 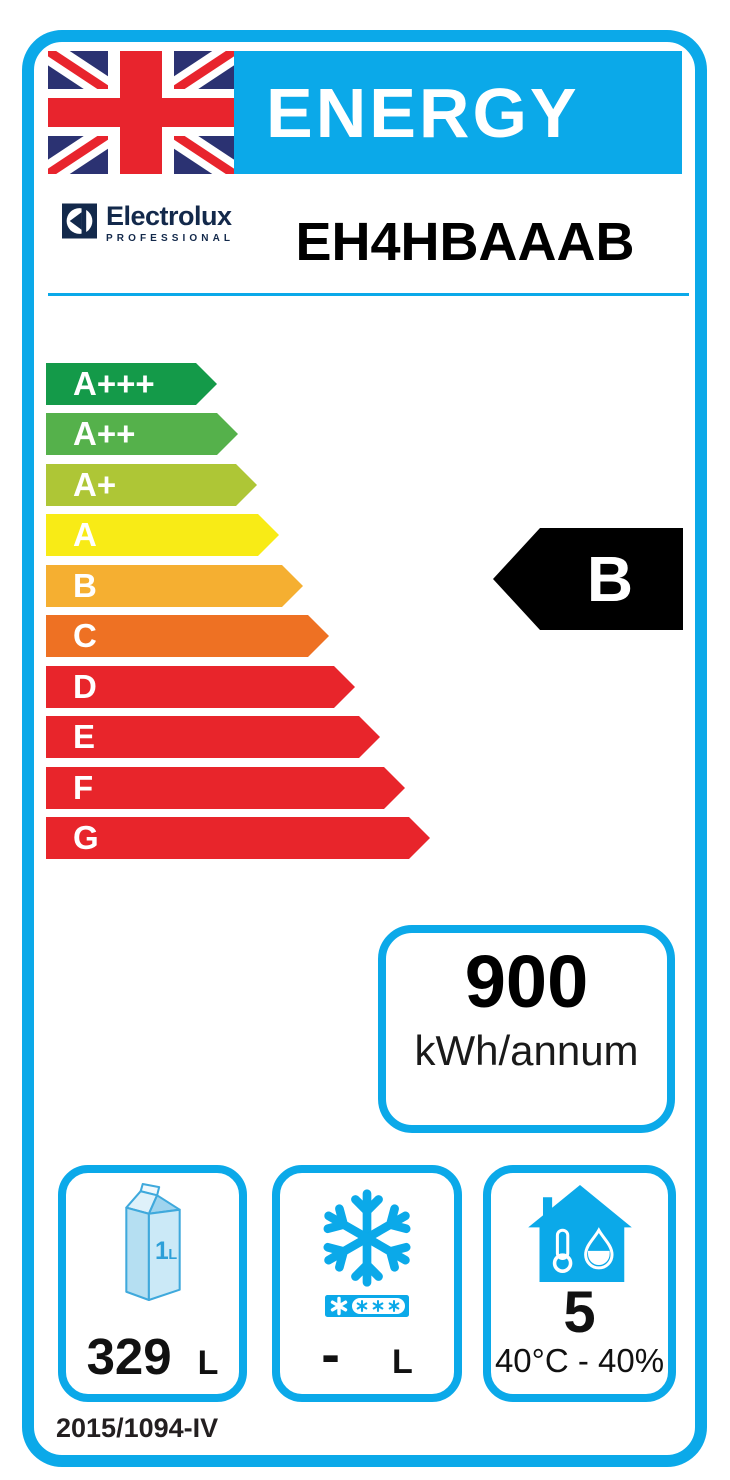 What do you see at coordinates (79, 221) in the screenshot?
I see `electrolux-logo-icon` at bounding box center [79, 221].